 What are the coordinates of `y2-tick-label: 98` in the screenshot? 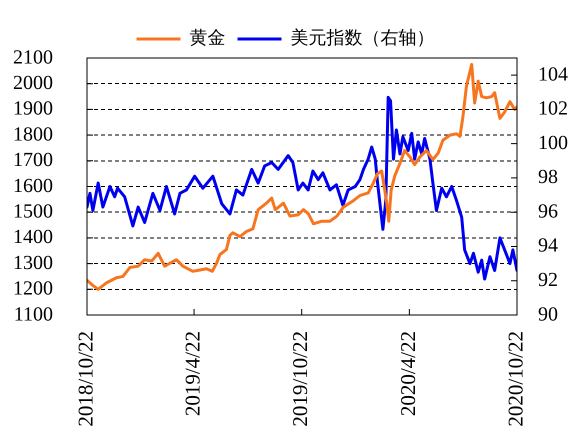 It's located at (548, 177).